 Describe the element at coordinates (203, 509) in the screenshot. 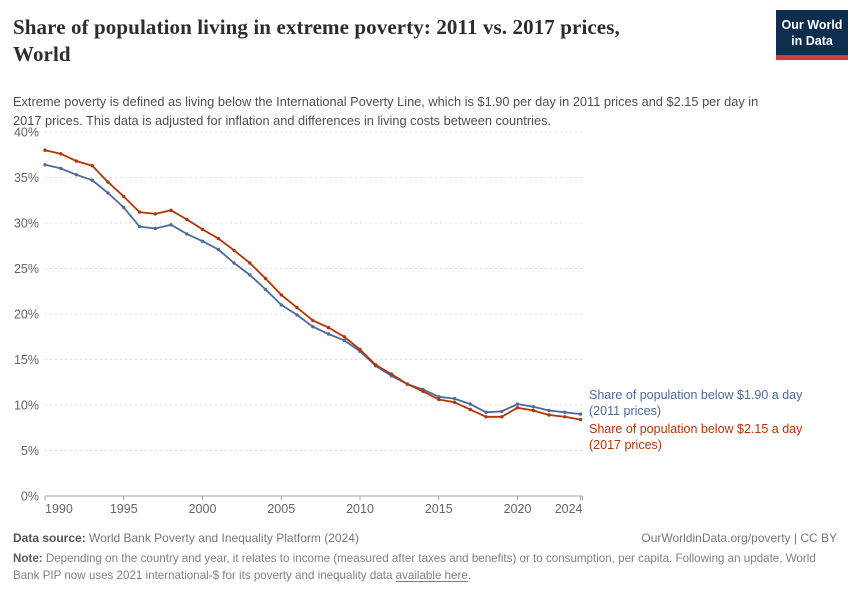

I see `x-tick-label: 2000` at that location.